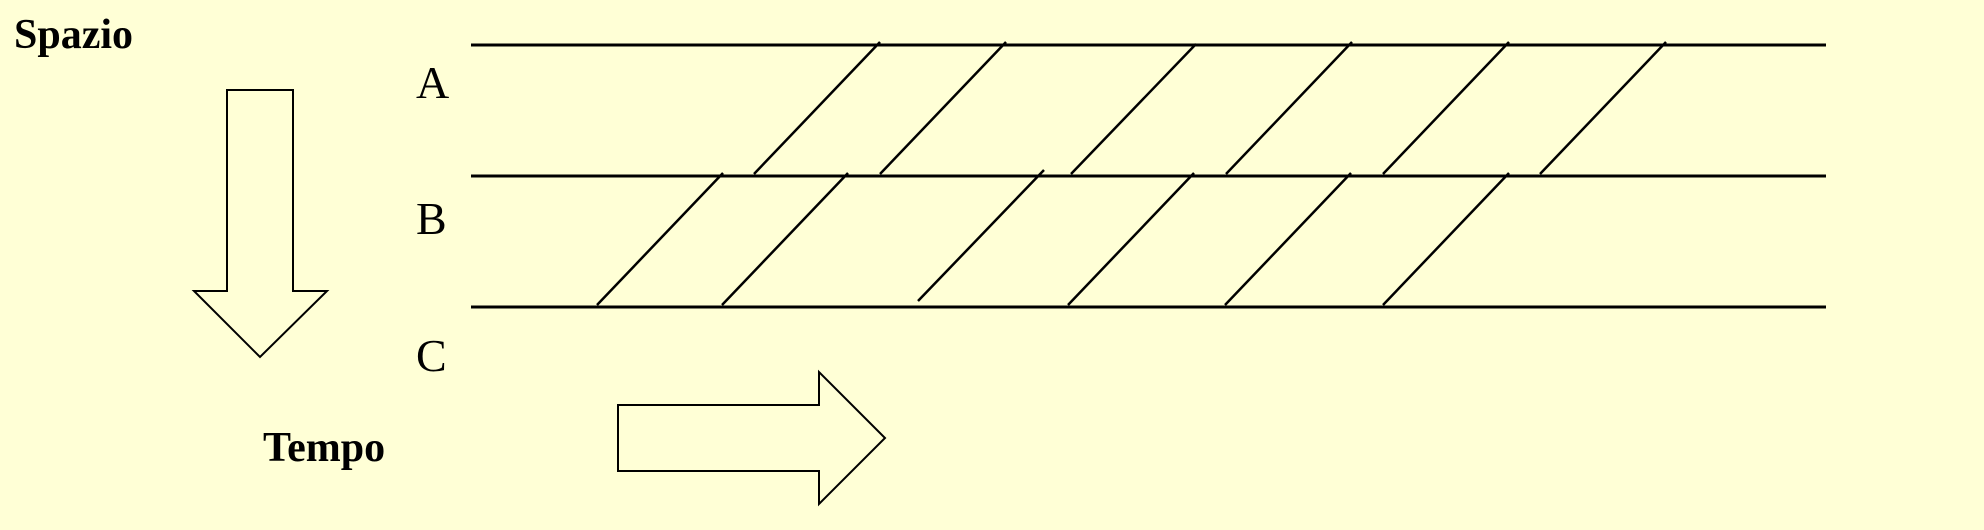 This screenshot has width=1984, height=530. Describe the element at coordinates (752, 438) in the screenshot. I see `time-arrow-icon` at that location.